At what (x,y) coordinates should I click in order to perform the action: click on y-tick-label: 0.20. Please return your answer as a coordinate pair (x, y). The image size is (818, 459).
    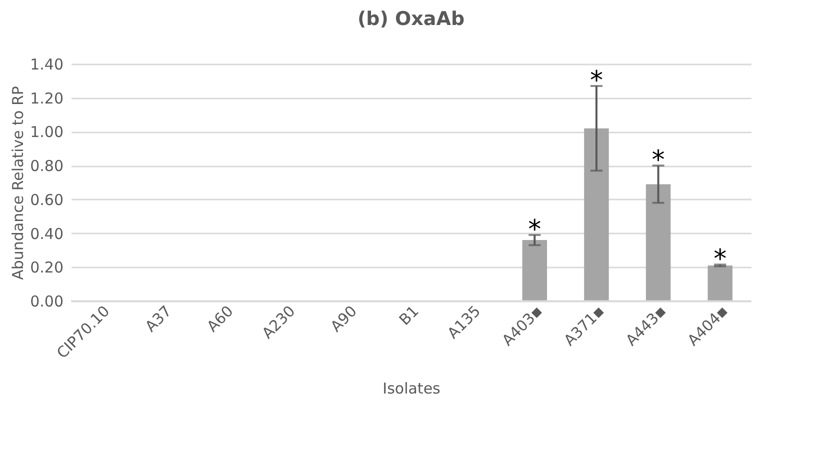
    Looking at the image, I should click on (47, 267).